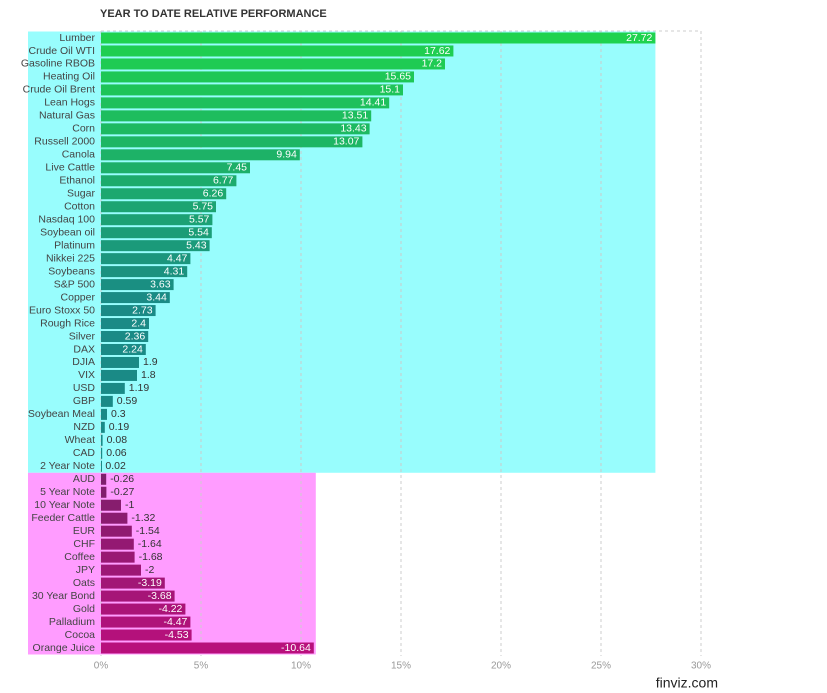  Describe the element at coordinates (84, 531) in the screenshot. I see `category-label: EUR` at that location.